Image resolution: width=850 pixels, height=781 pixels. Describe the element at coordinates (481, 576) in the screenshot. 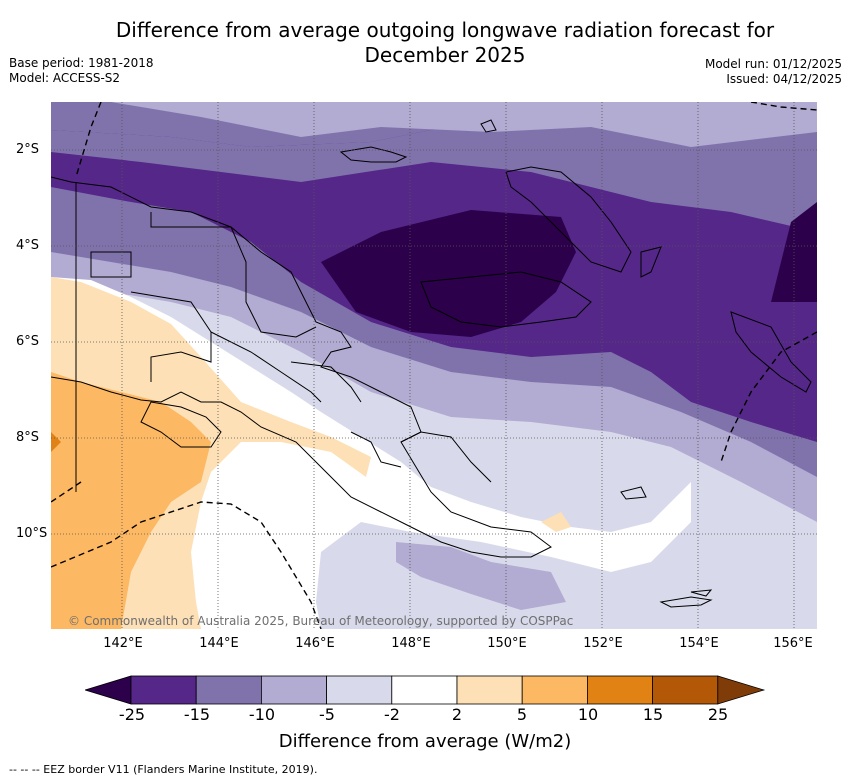

I see `band-south-minus10` at that location.